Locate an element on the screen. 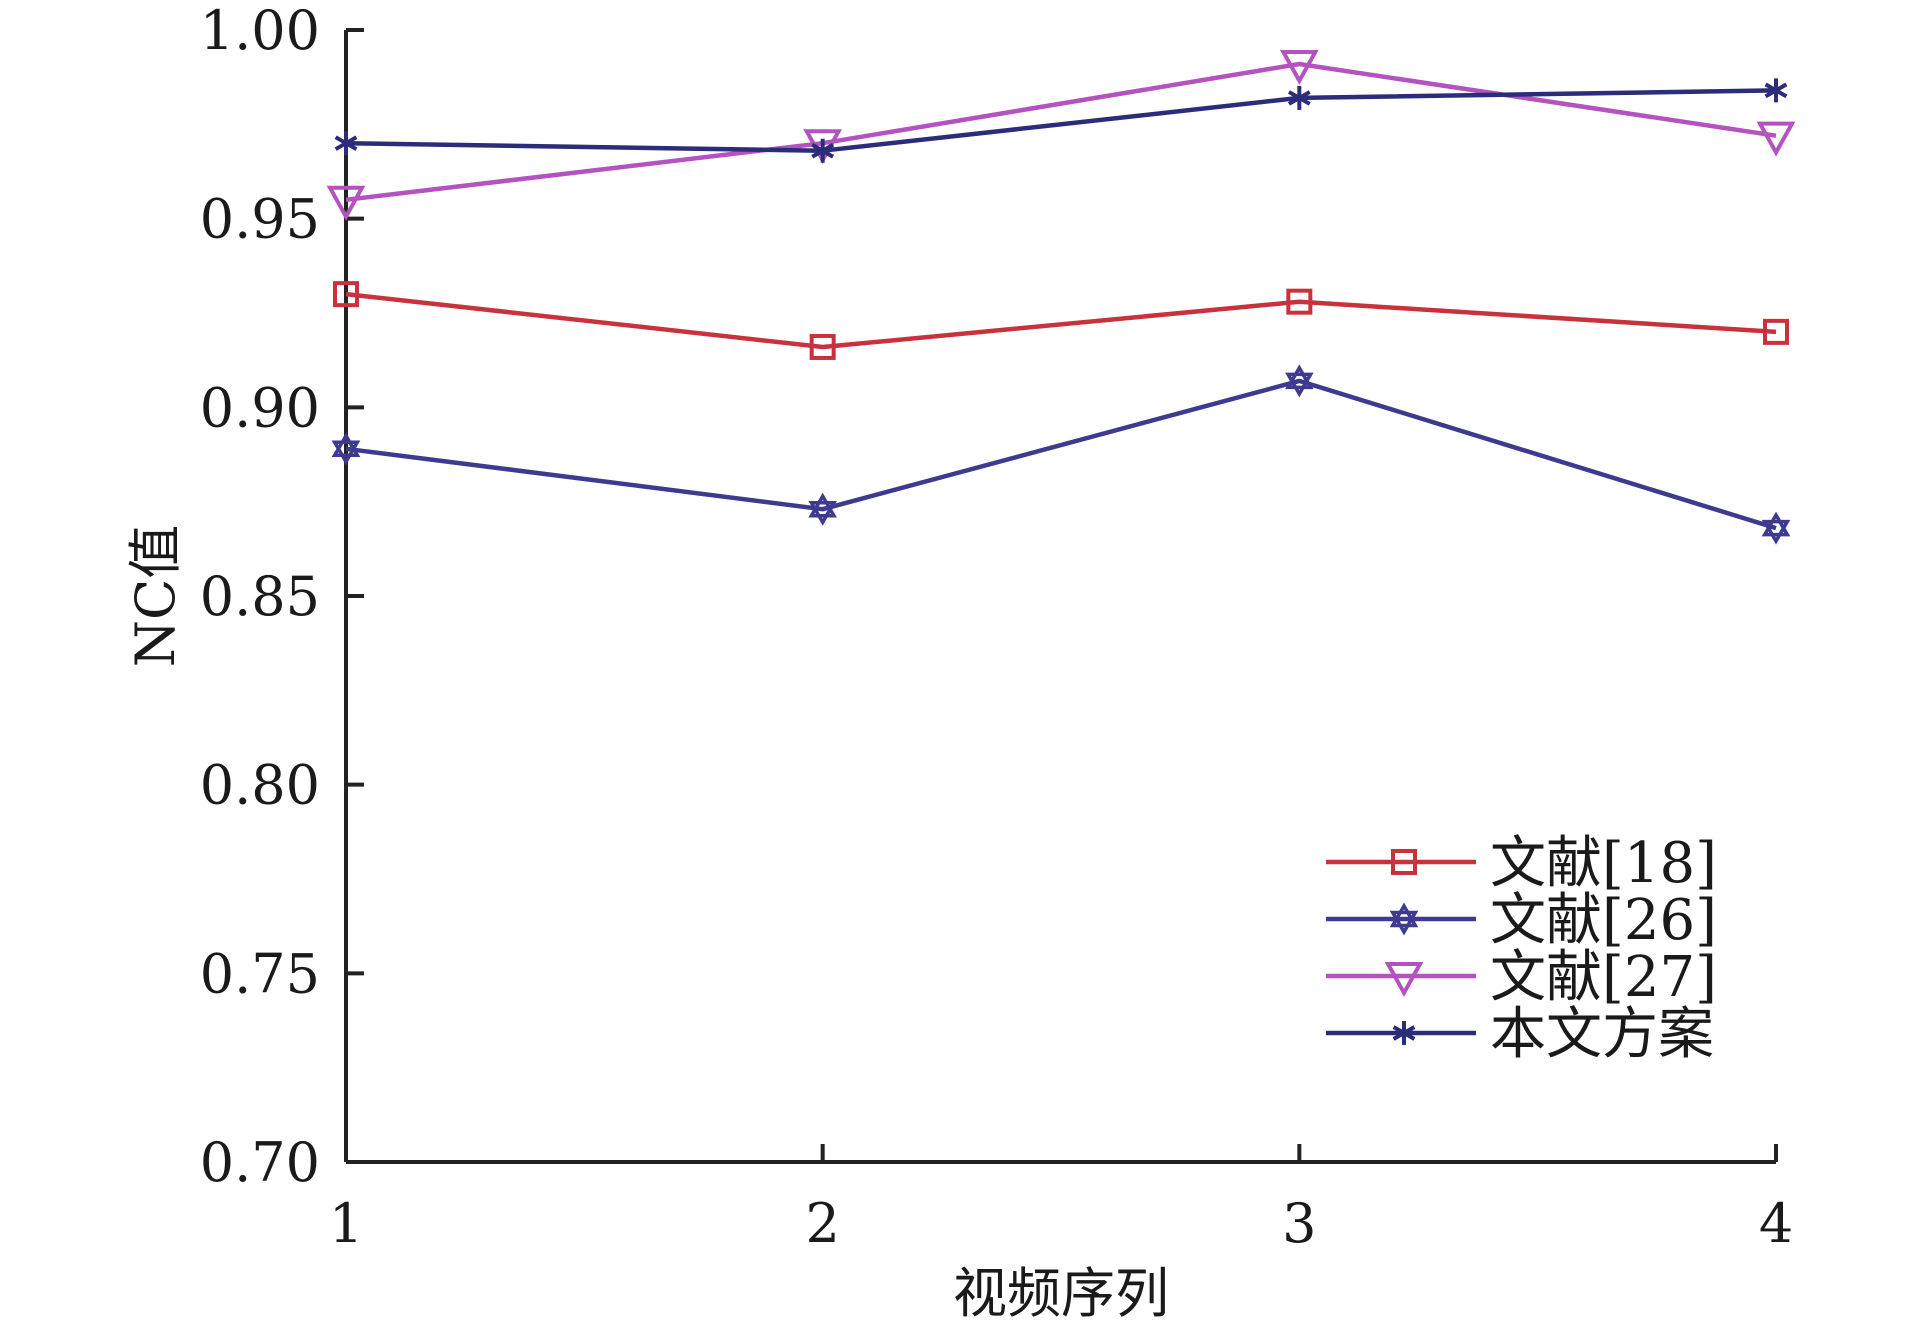  legend-item: 本文方案 is located at coordinates (1520, 1034).